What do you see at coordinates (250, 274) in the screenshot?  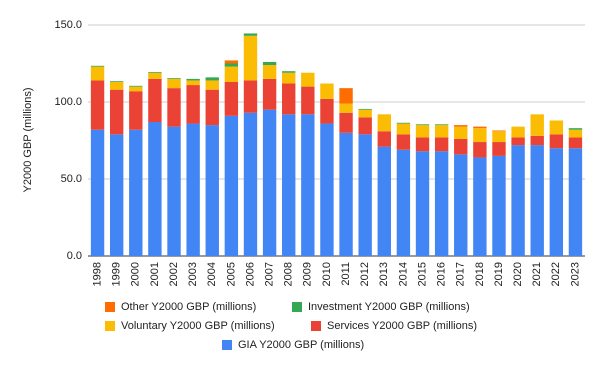 I see `x-tick-label: 2006` at bounding box center [250, 274].